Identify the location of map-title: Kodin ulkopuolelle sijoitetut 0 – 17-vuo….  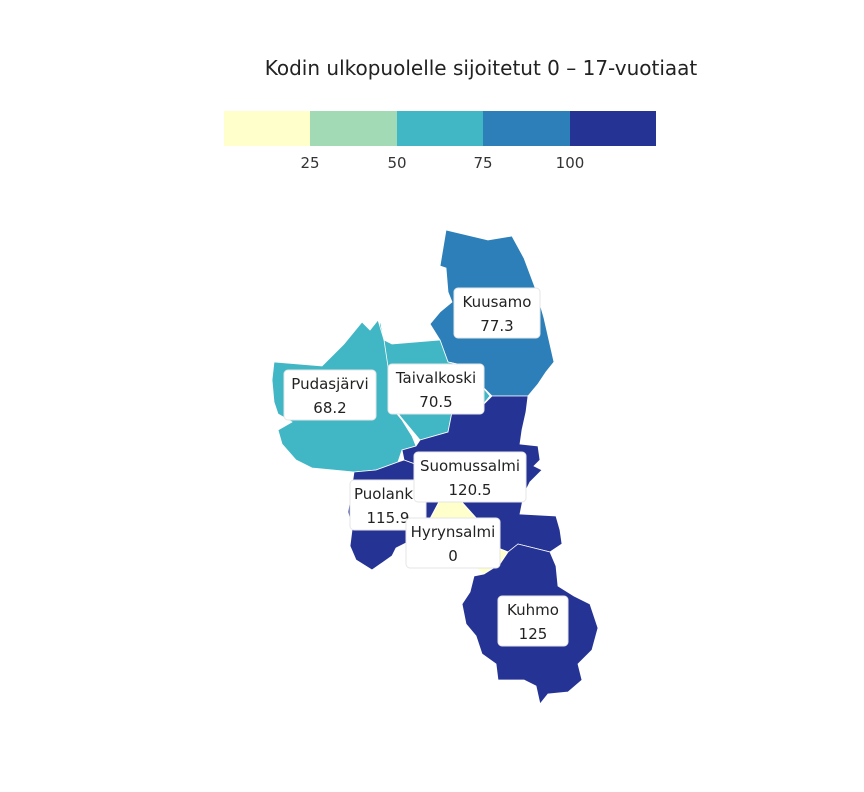
(481, 68).